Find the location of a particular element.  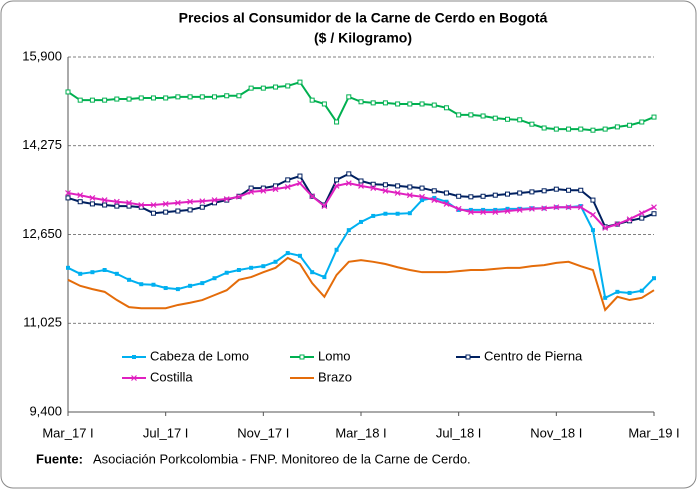

chart-subtitle: ($ / Kilogramo) is located at coordinates (363, 38).